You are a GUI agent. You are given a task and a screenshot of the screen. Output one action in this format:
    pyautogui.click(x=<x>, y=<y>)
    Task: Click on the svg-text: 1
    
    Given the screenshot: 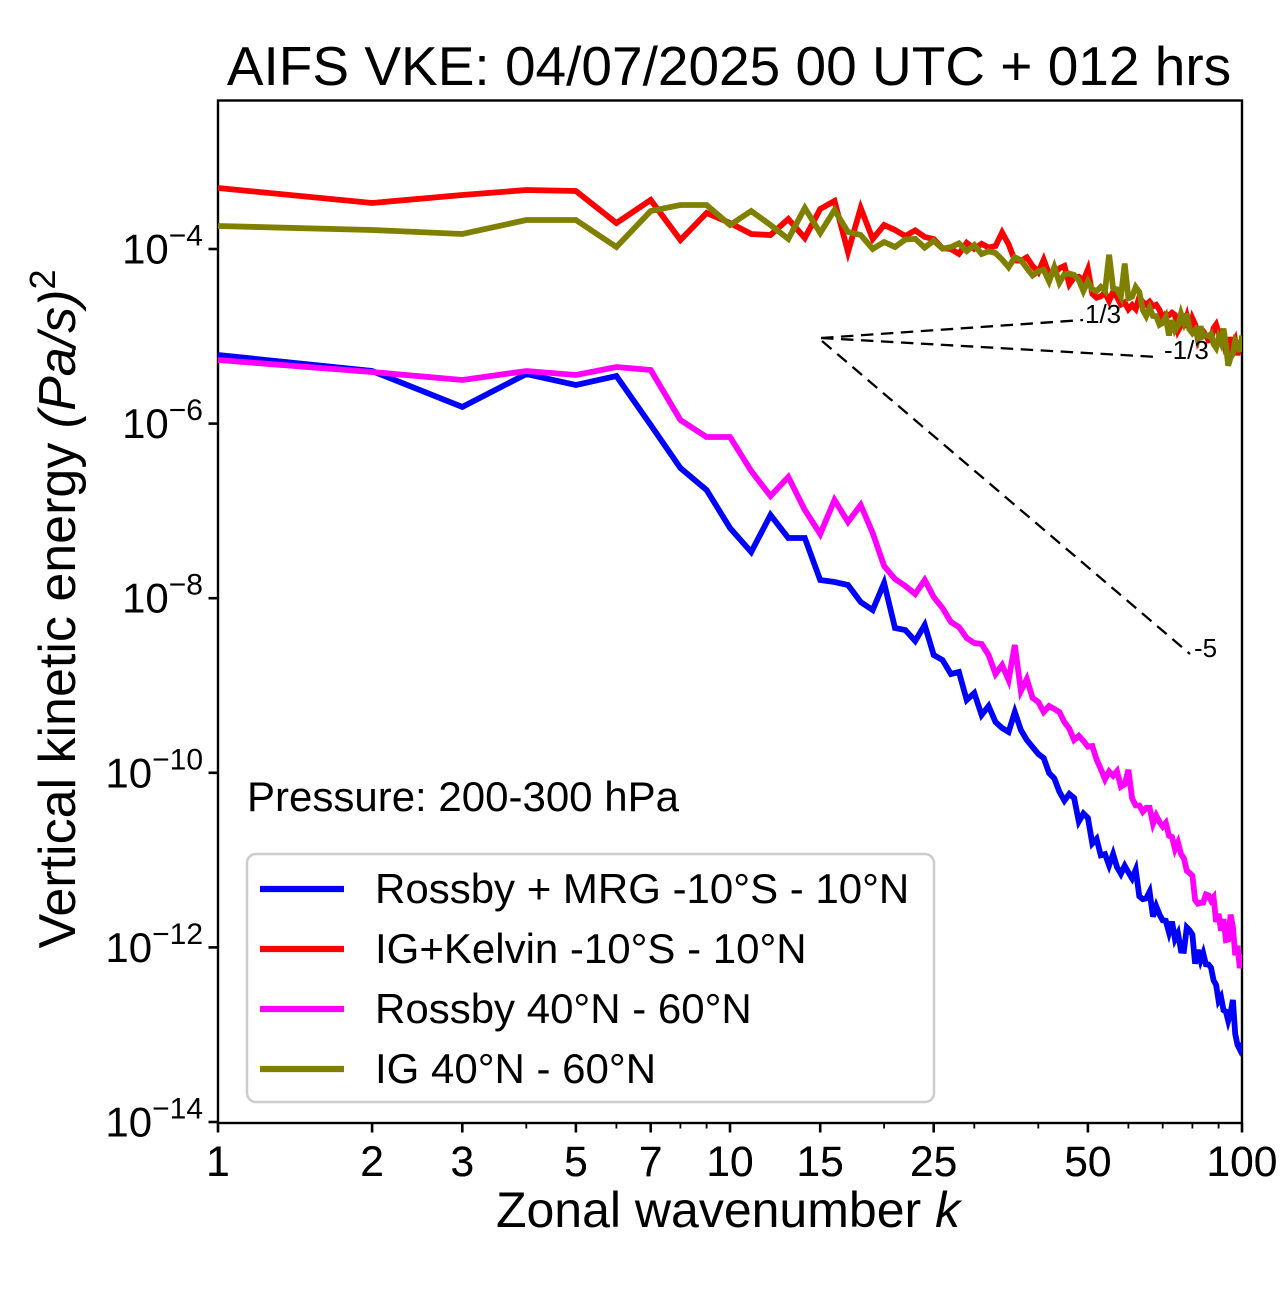 What is the action you would take?
    pyautogui.click(x=218, y=1162)
    